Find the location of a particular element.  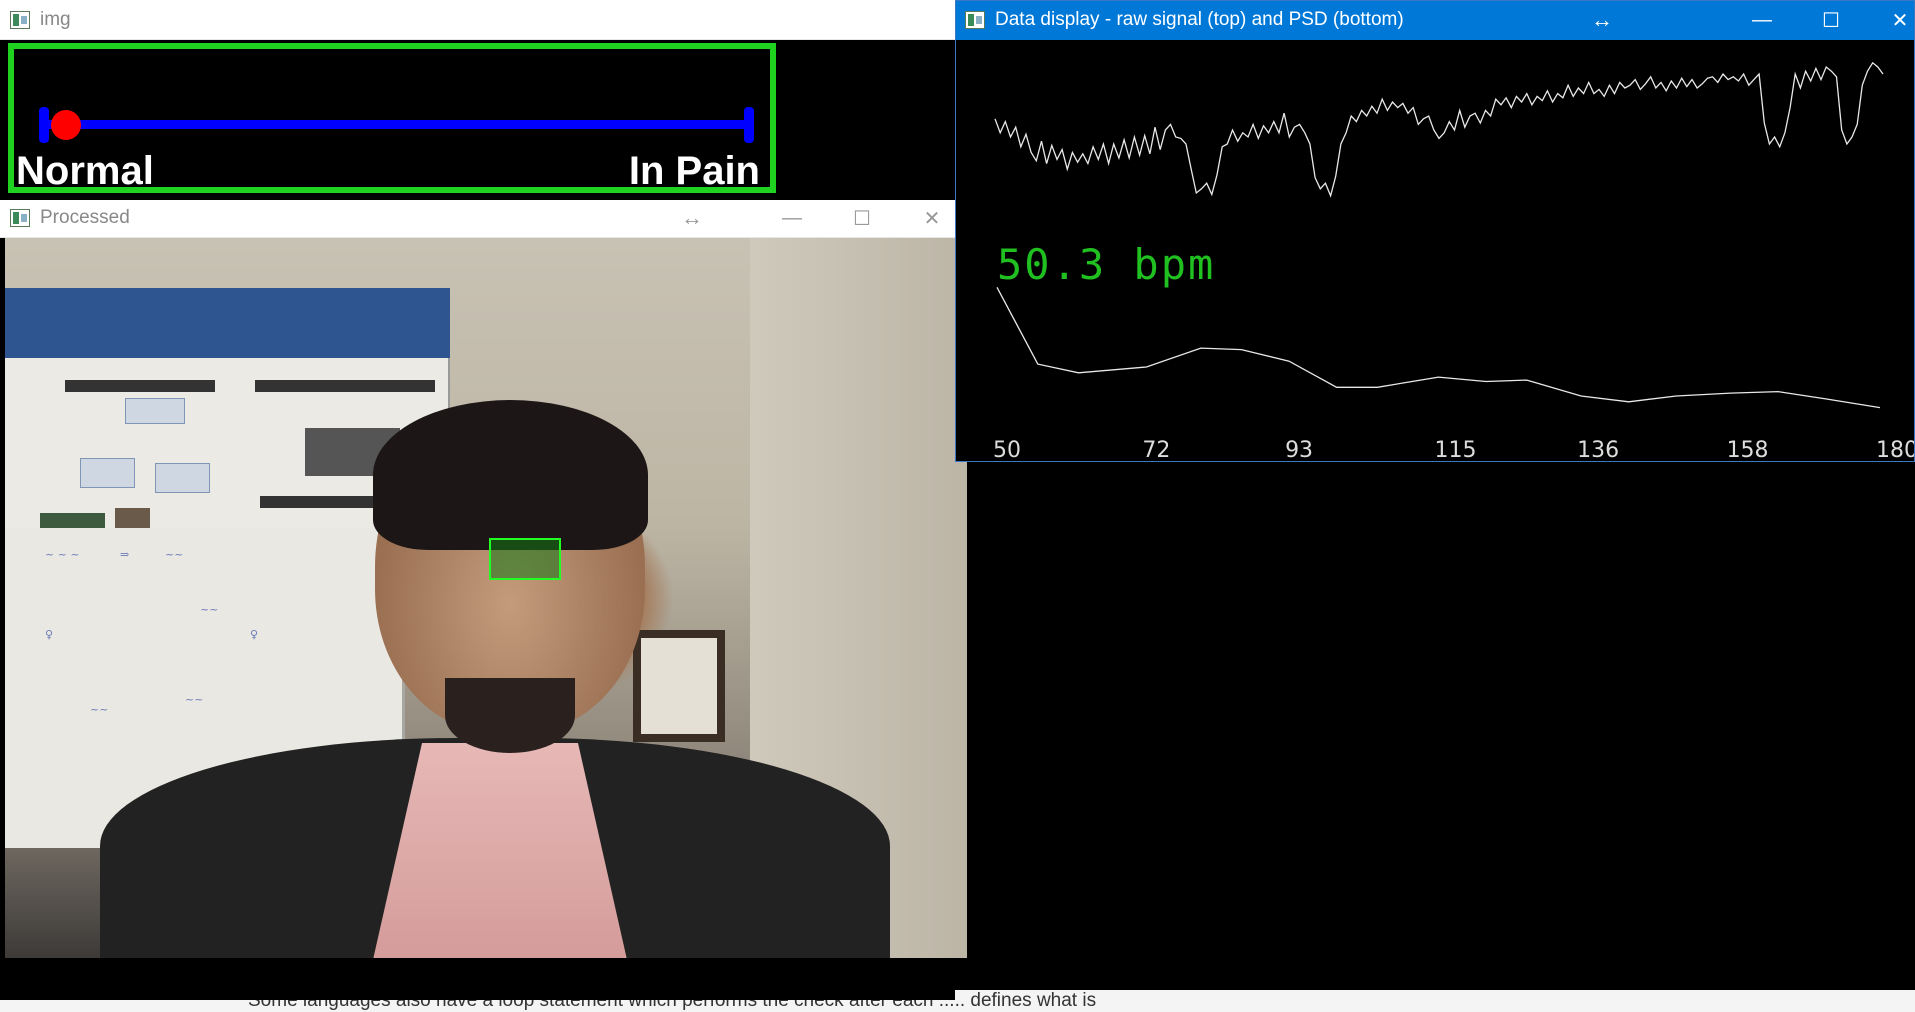

psd-x-tick-label: 136 is located at coordinates (1598, 450).